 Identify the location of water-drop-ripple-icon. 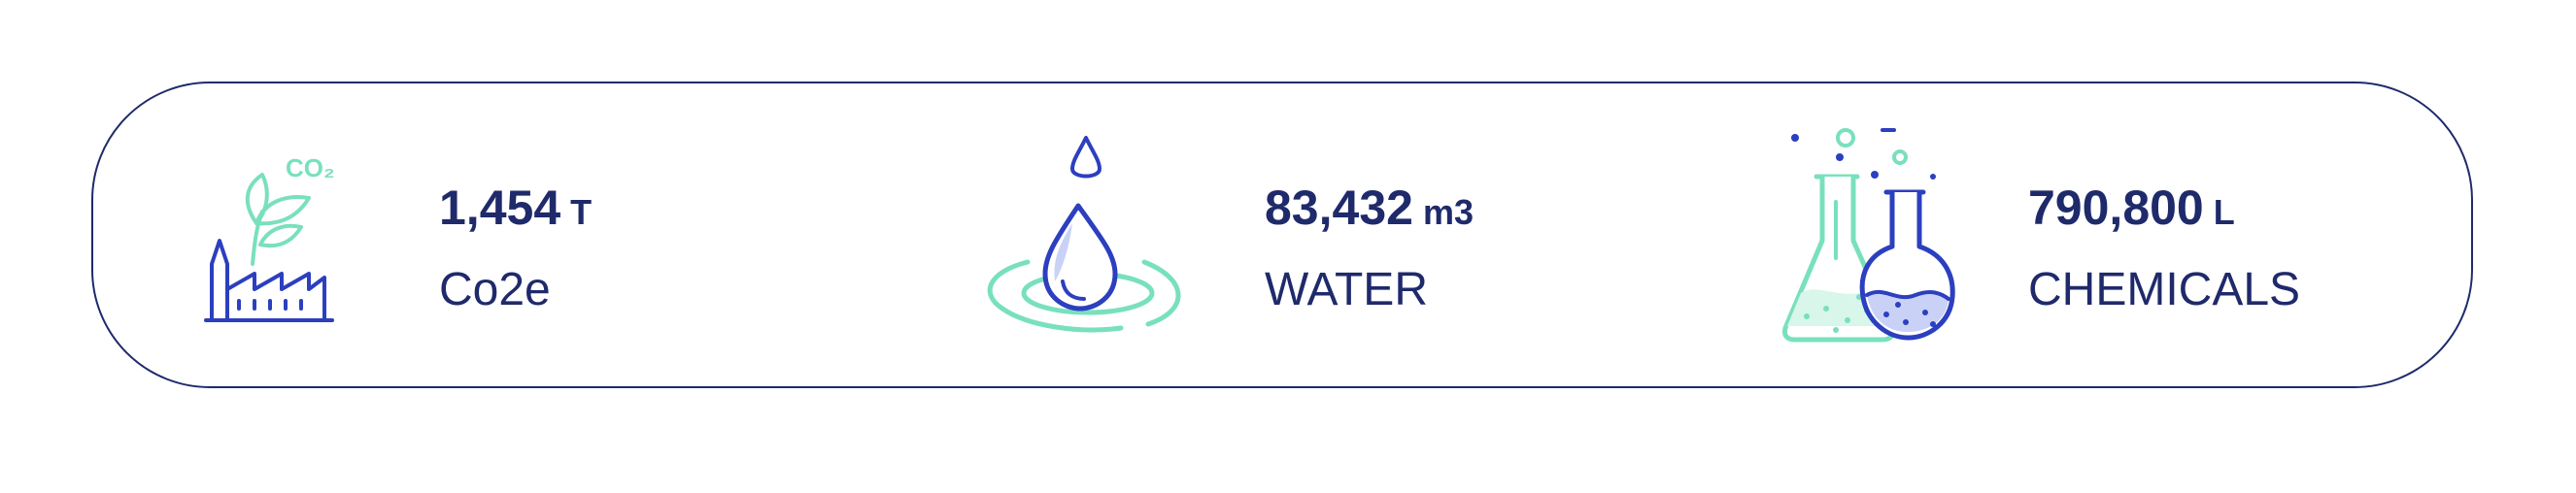
(1080, 242).